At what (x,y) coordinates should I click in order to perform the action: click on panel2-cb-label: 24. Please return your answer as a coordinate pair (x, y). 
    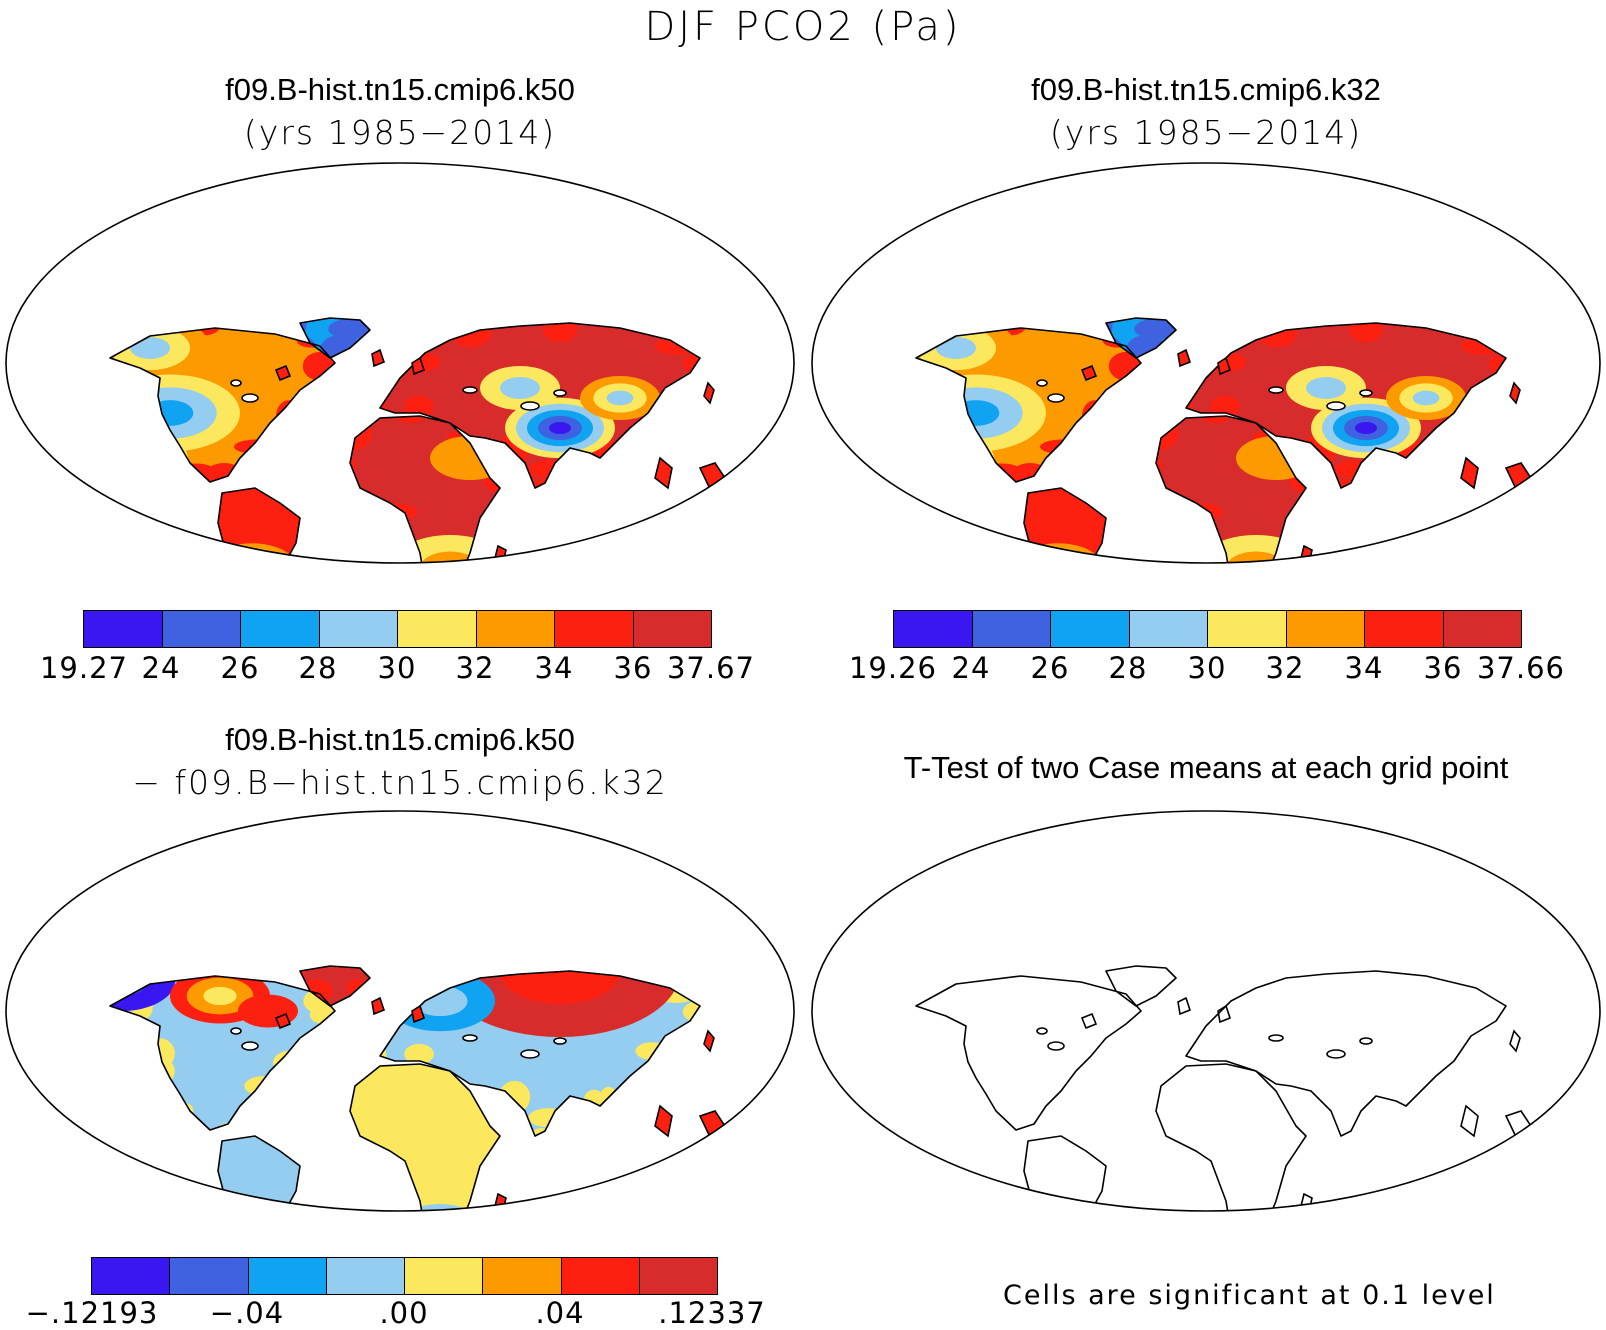
    Looking at the image, I should click on (971, 668).